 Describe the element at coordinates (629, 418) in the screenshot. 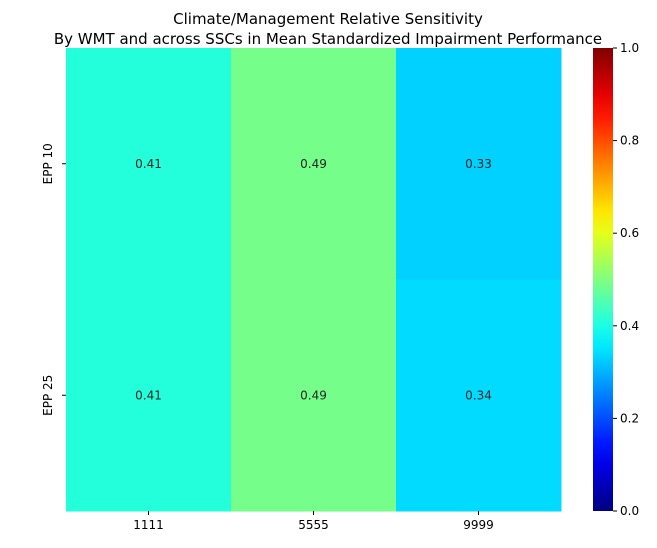

I see `colorbar-tick-label: 0.2` at that location.